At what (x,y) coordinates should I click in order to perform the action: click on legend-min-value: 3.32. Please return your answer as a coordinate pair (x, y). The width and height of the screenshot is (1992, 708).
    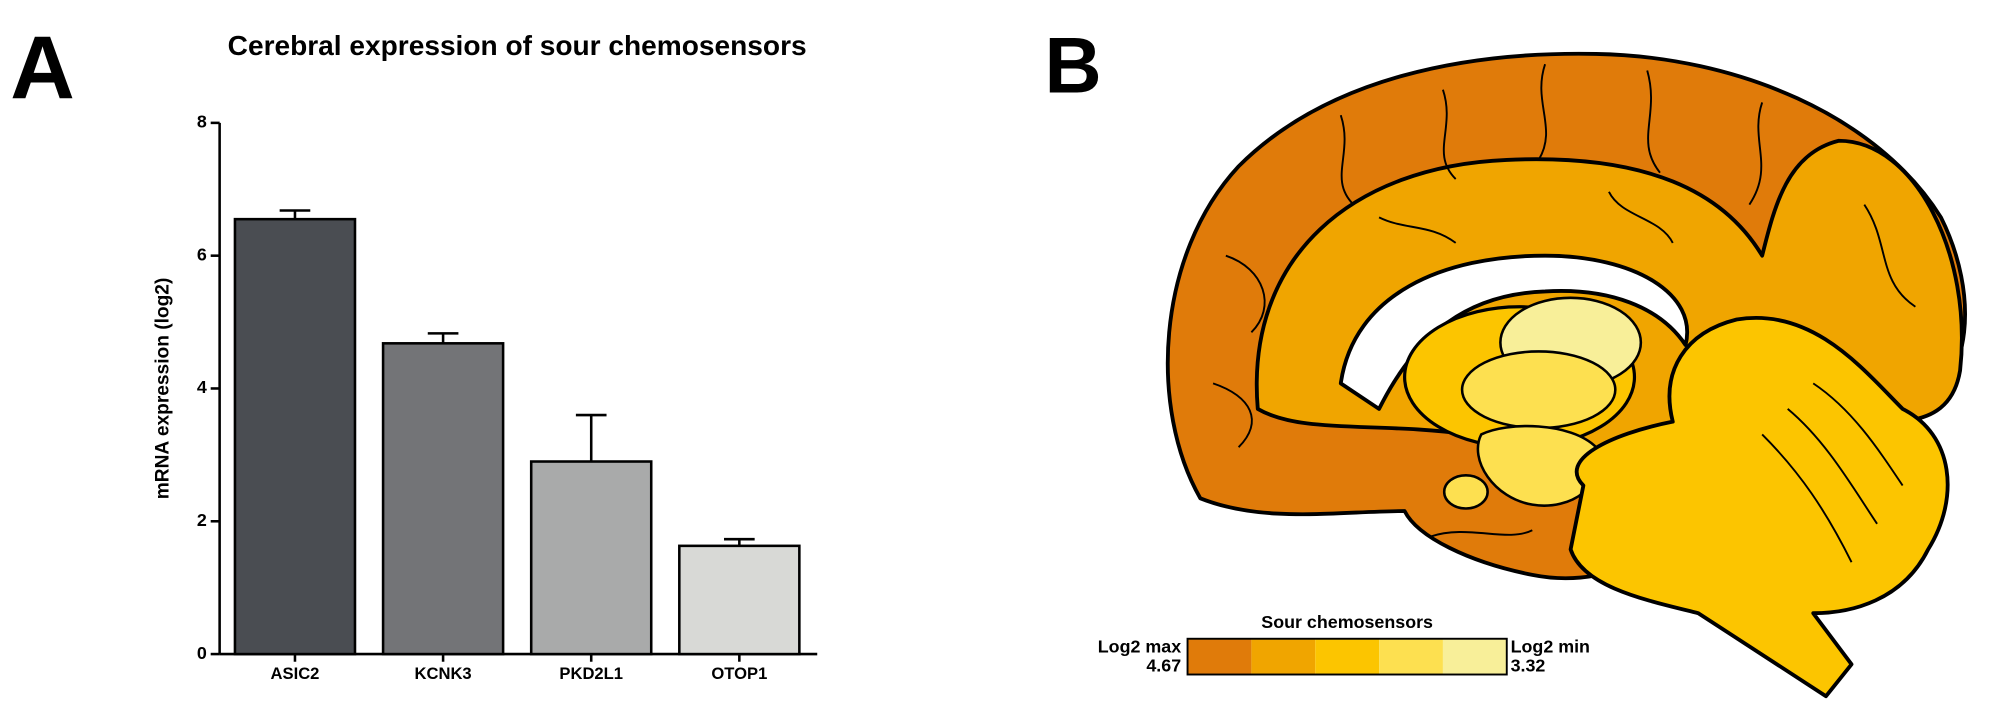
    Looking at the image, I should click on (1528, 666).